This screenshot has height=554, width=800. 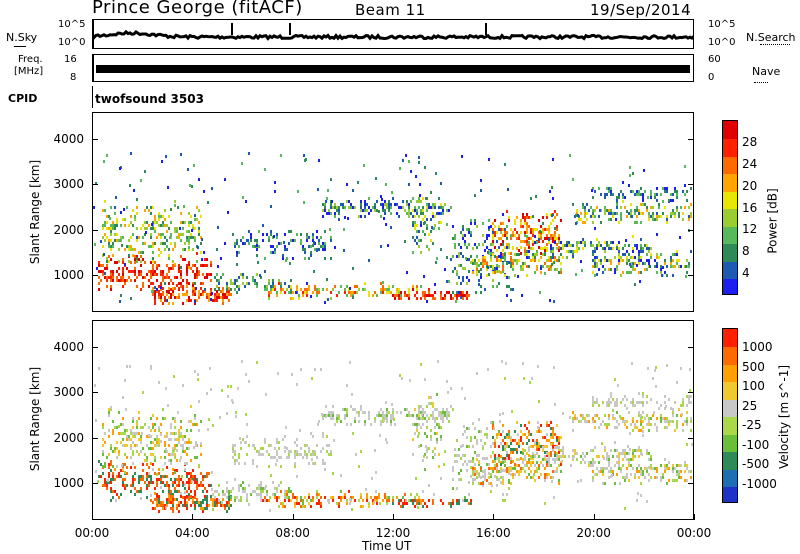 I want to click on velocity-ylabel: Slant Range [km], so click(x=35, y=419).